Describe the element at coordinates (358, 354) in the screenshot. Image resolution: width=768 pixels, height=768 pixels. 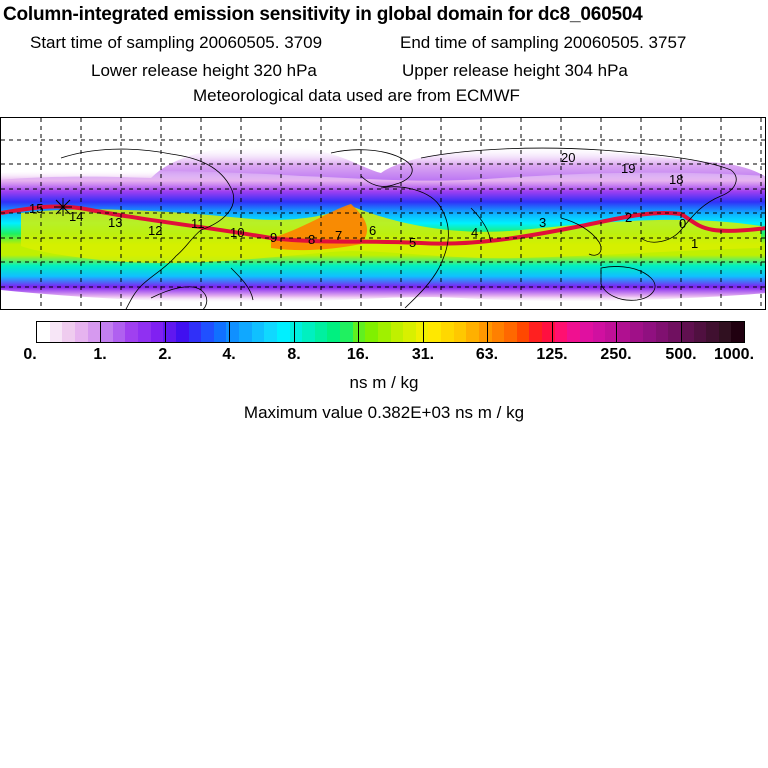
I see `colorbar-tick-label: 16.` at that location.